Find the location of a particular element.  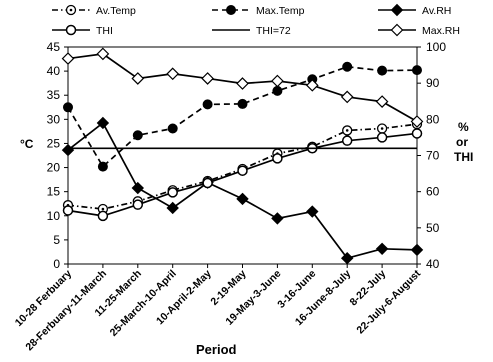

left-tick-label: 15 is located at coordinates (54, 192).